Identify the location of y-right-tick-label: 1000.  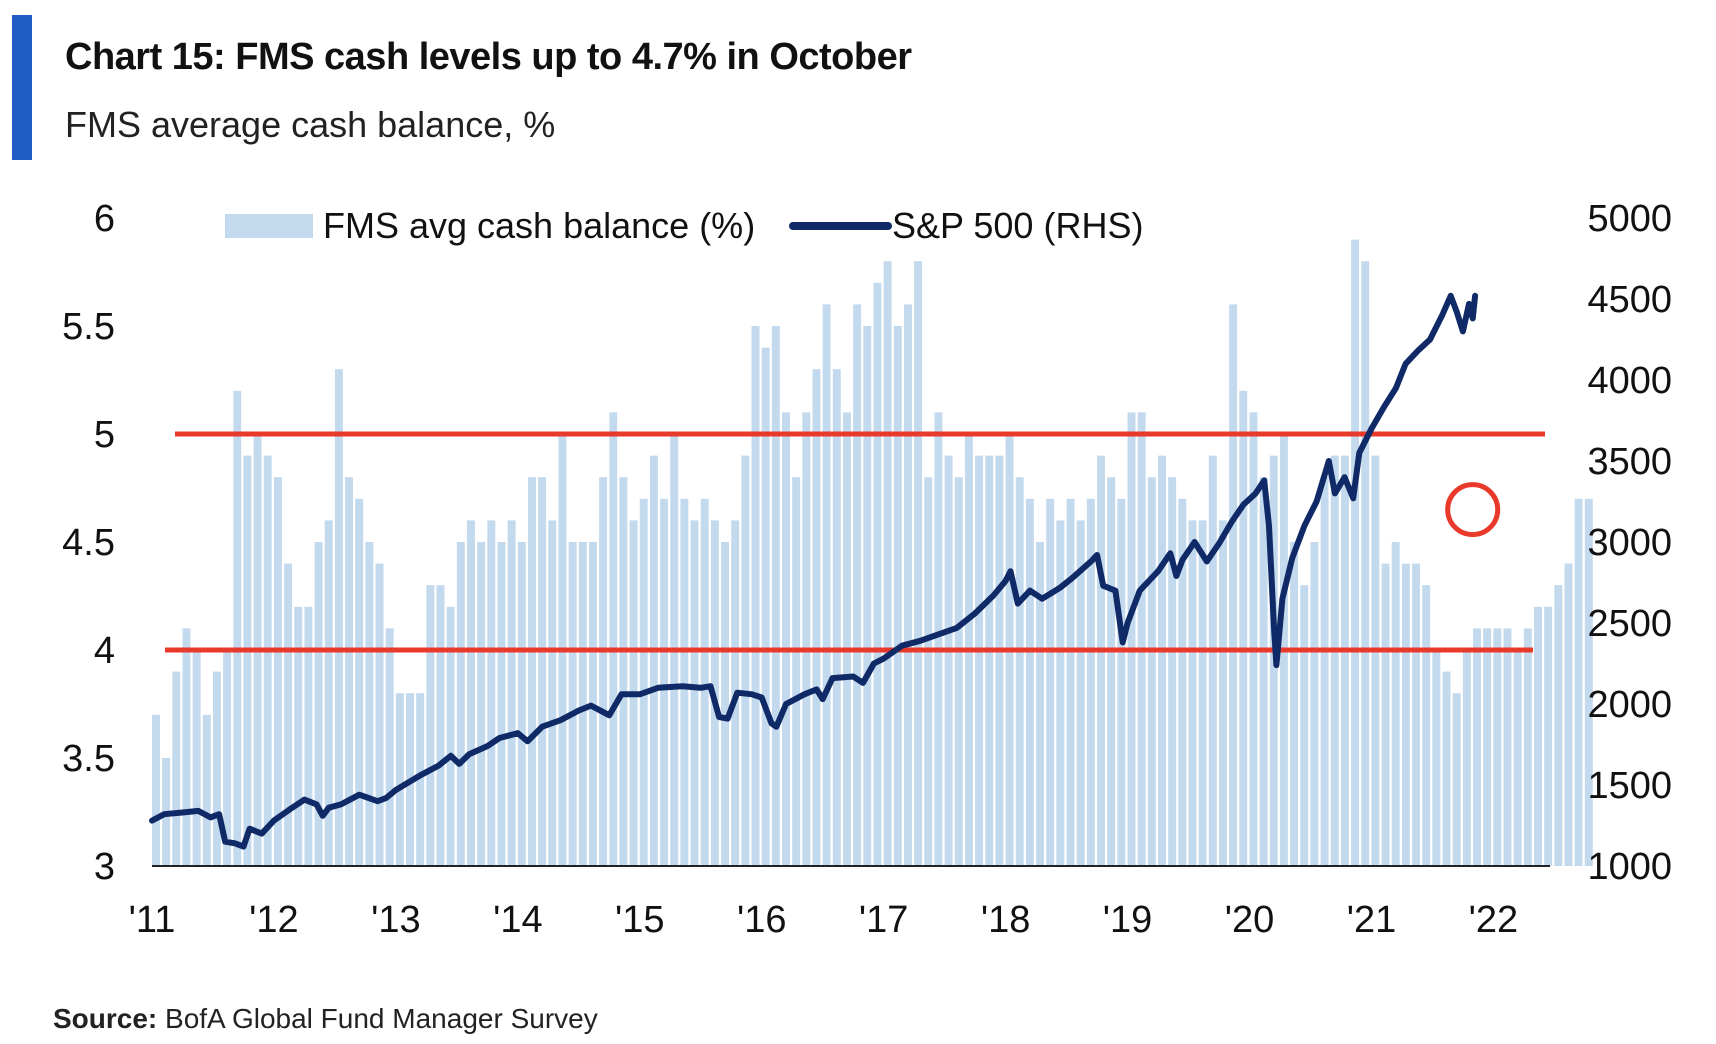
(1629, 867).